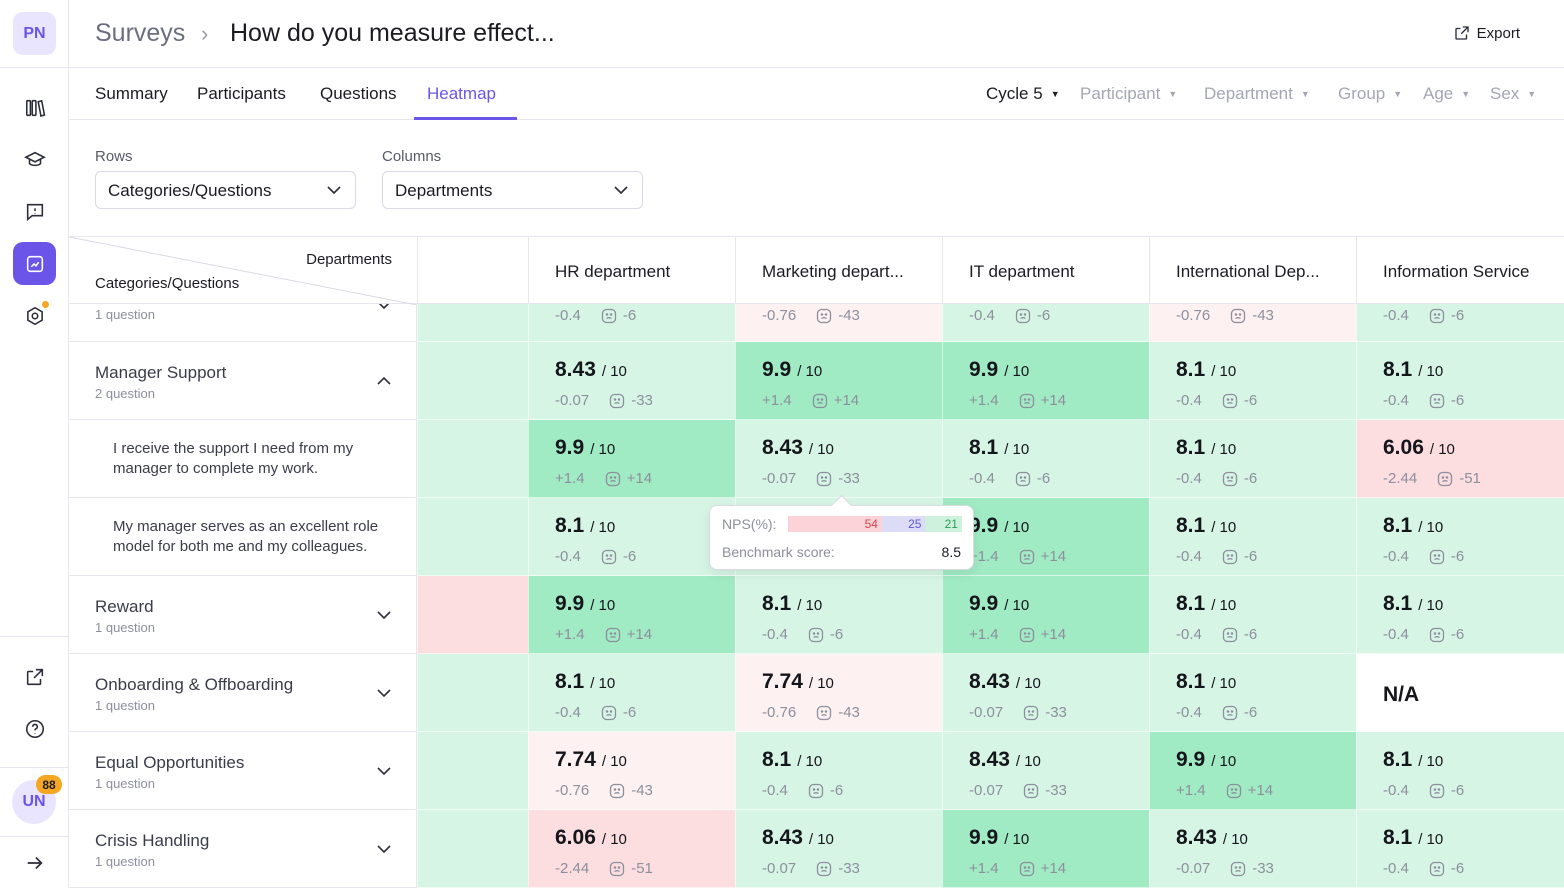 The height and width of the screenshot is (888, 1564). What do you see at coordinates (243, 321) in the screenshot?
I see `category-row: 1 question` at bounding box center [243, 321].